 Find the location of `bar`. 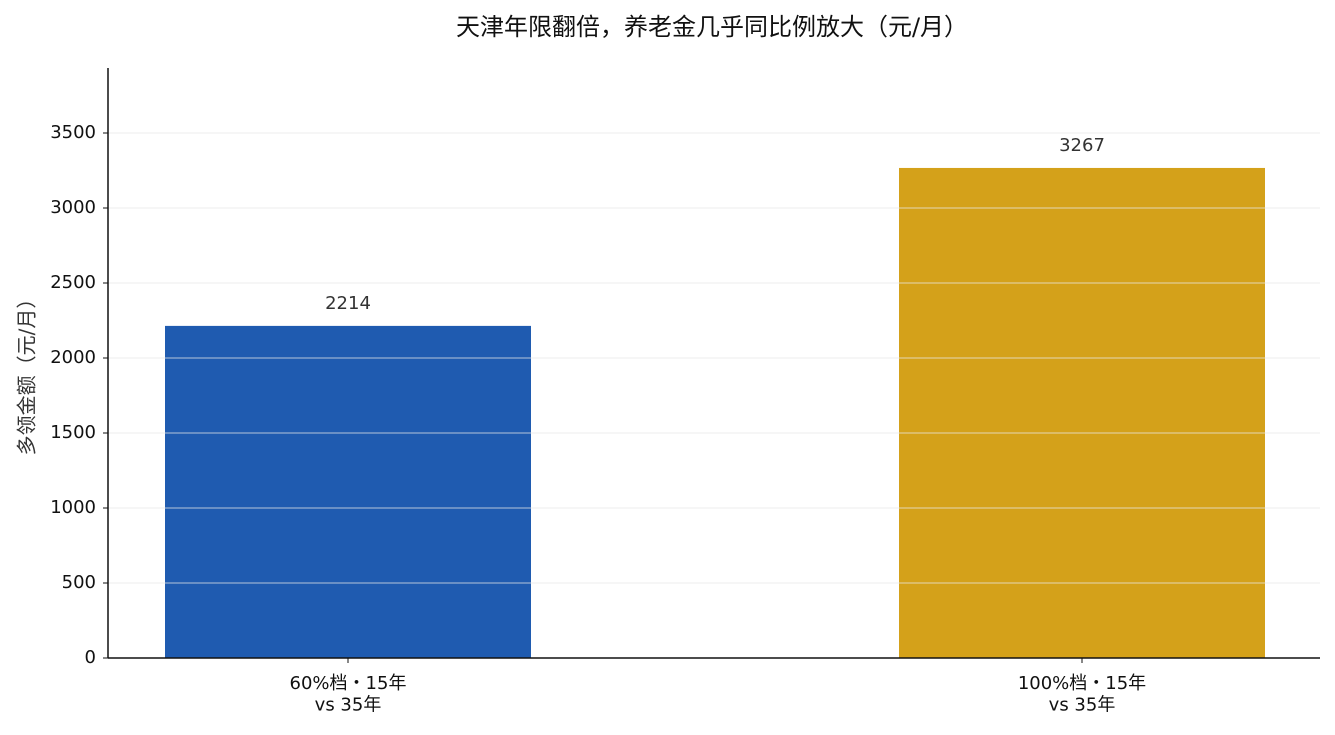

bar is located at coordinates (348, 491).